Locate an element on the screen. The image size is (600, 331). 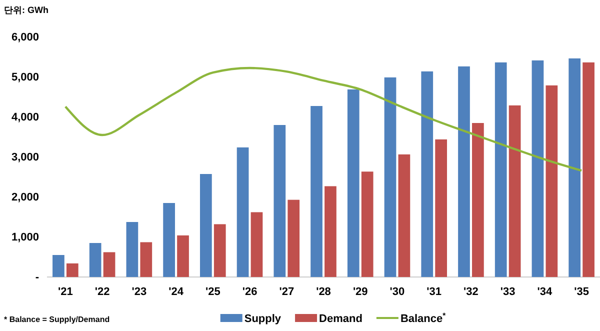
x-tick-label: '26 is located at coordinates (250, 292).